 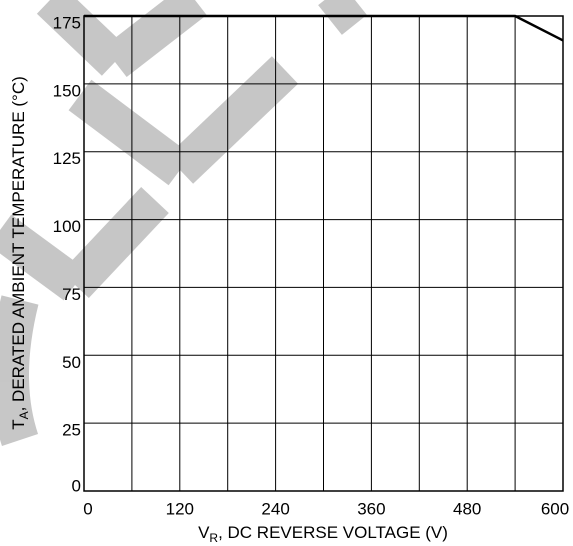 What do you see at coordinates (18, 424) in the screenshot?
I see `y-axis-title-main: T` at bounding box center [18, 424].